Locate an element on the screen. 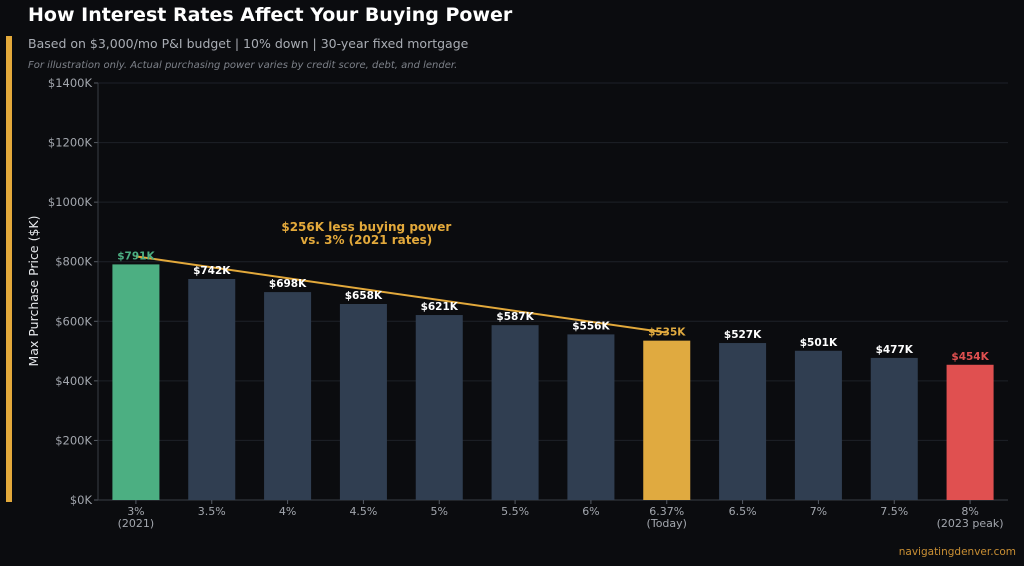  annotation-text: vs. 3% (2021 rates) is located at coordinates (366, 240).